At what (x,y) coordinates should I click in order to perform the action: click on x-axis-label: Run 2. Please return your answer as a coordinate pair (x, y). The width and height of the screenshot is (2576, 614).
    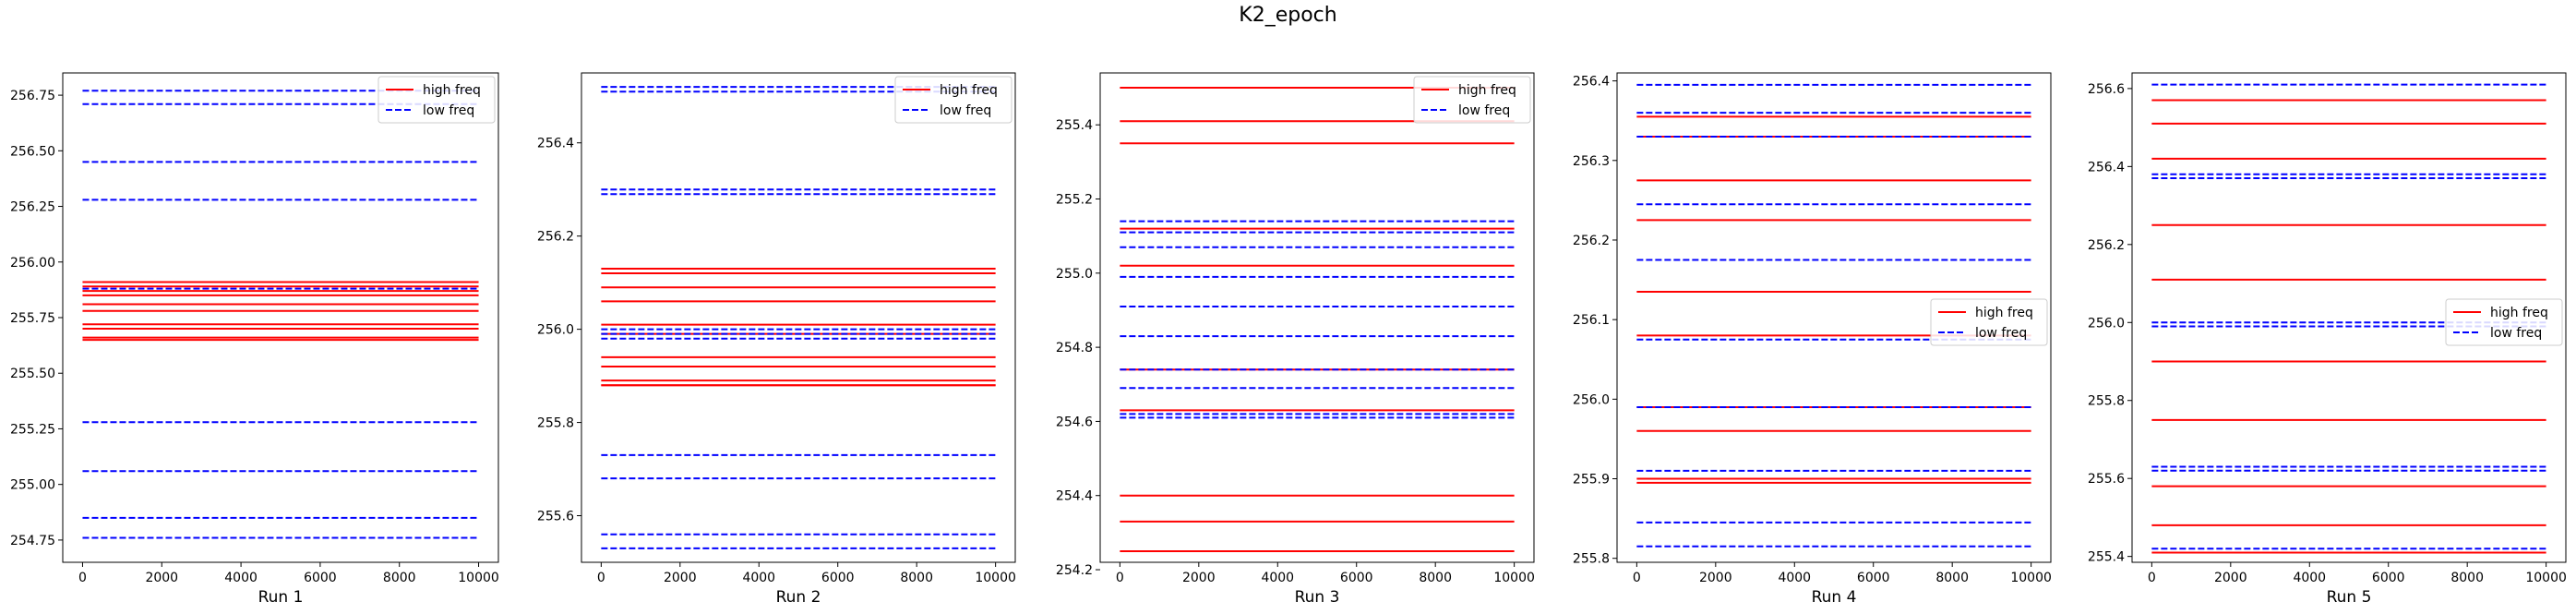
    Looking at the image, I should click on (799, 597).